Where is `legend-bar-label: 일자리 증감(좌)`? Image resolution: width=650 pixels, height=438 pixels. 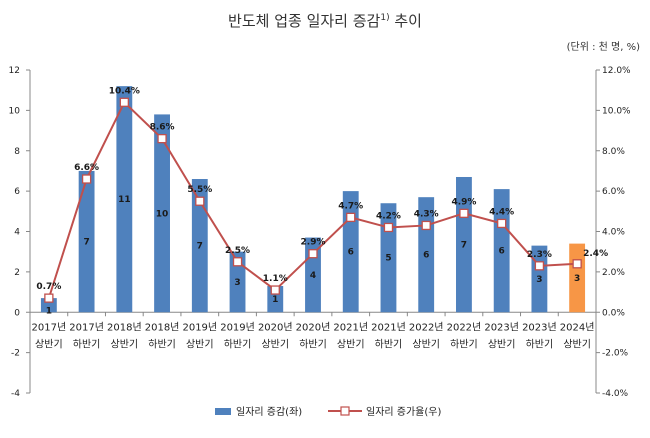
legend-bar-label: 일자리 증감(좌) is located at coordinates (269, 412).